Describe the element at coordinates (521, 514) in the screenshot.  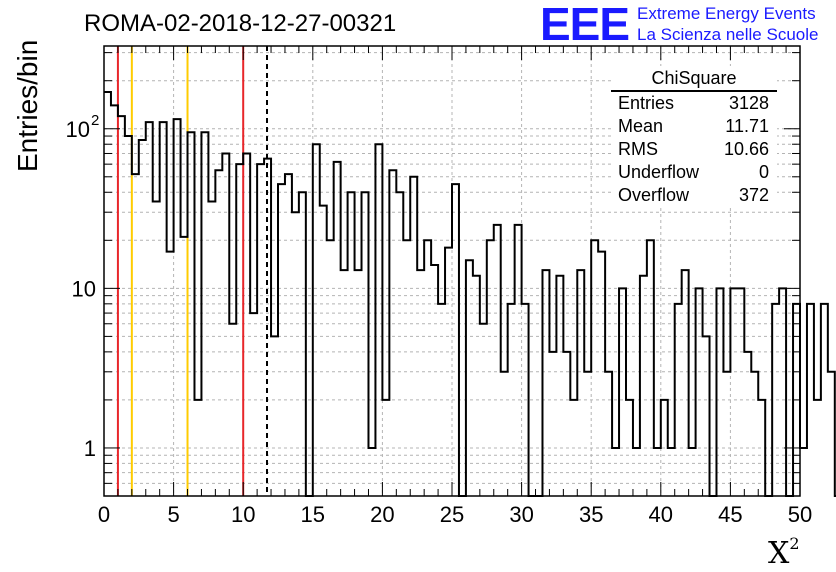
I see `x-tick-label: 30` at that location.